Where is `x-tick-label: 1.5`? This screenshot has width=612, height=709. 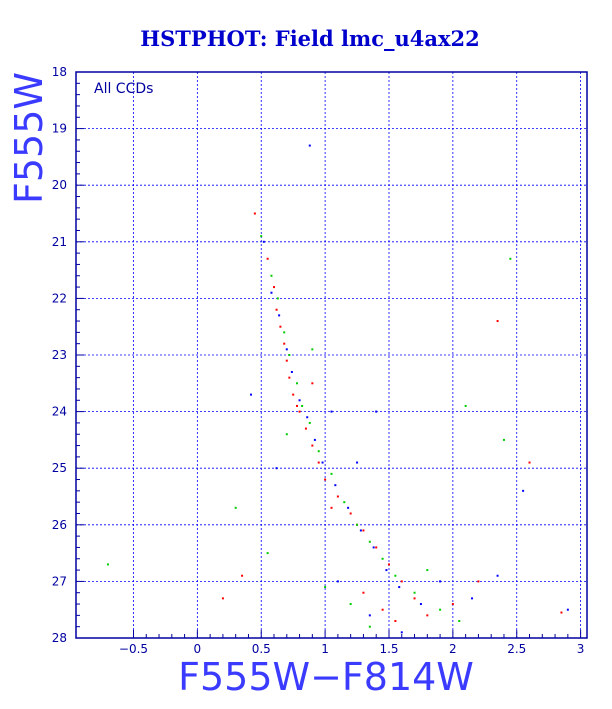
x-tick-label: 1.5 is located at coordinates (388, 649).